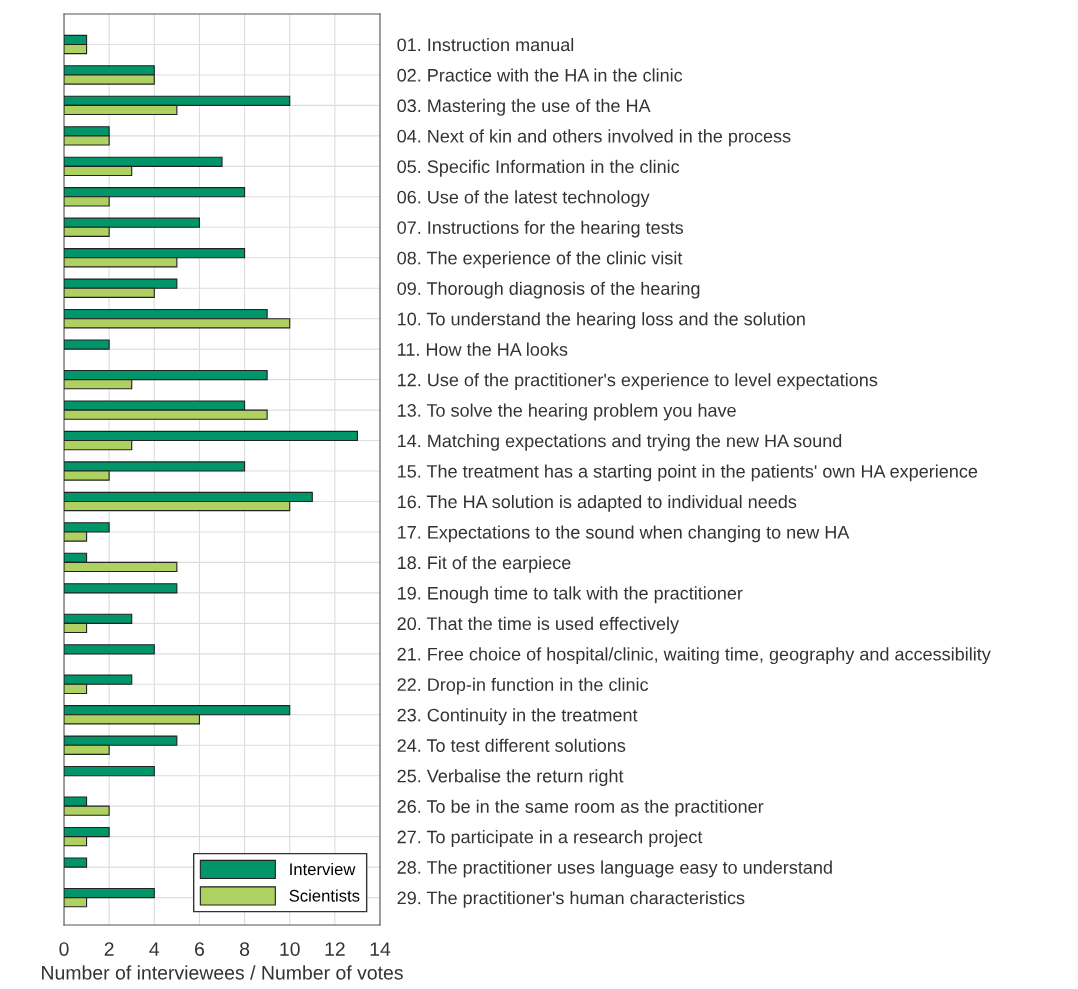  What do you see at coordinates (614, 869) in the screenshot?
I see `y-tick-label: 28. The practitioner uses language easy to understand` at bounding box center [614, 869].